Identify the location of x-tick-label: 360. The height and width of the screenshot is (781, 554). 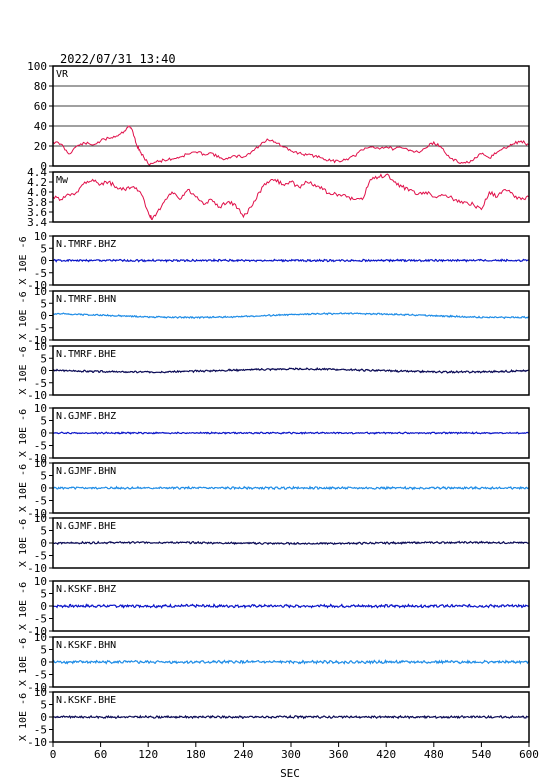
(339, 754).